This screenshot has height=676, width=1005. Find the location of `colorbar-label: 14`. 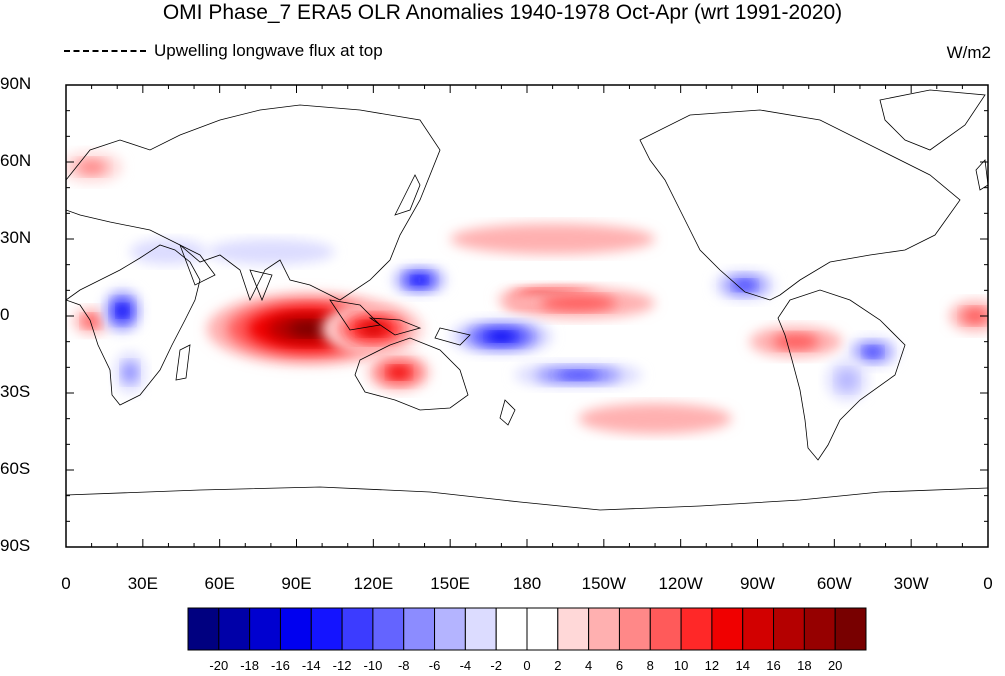

colorbar-label: 14 is located at coordinates (742, 665).